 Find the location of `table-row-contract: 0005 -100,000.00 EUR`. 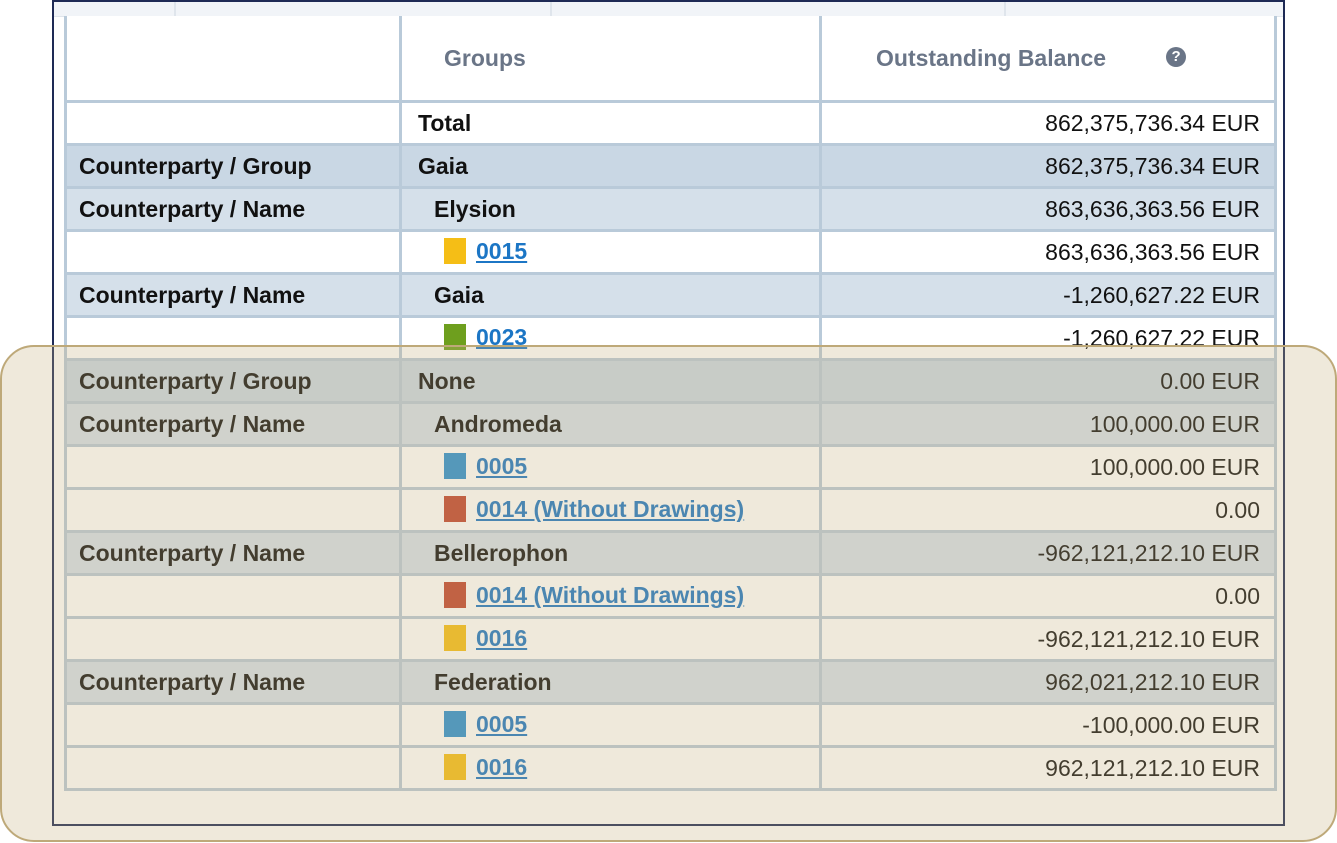

table-row-contract: 0005 -100,000.00 EUR is located at coordinates (670, 725).